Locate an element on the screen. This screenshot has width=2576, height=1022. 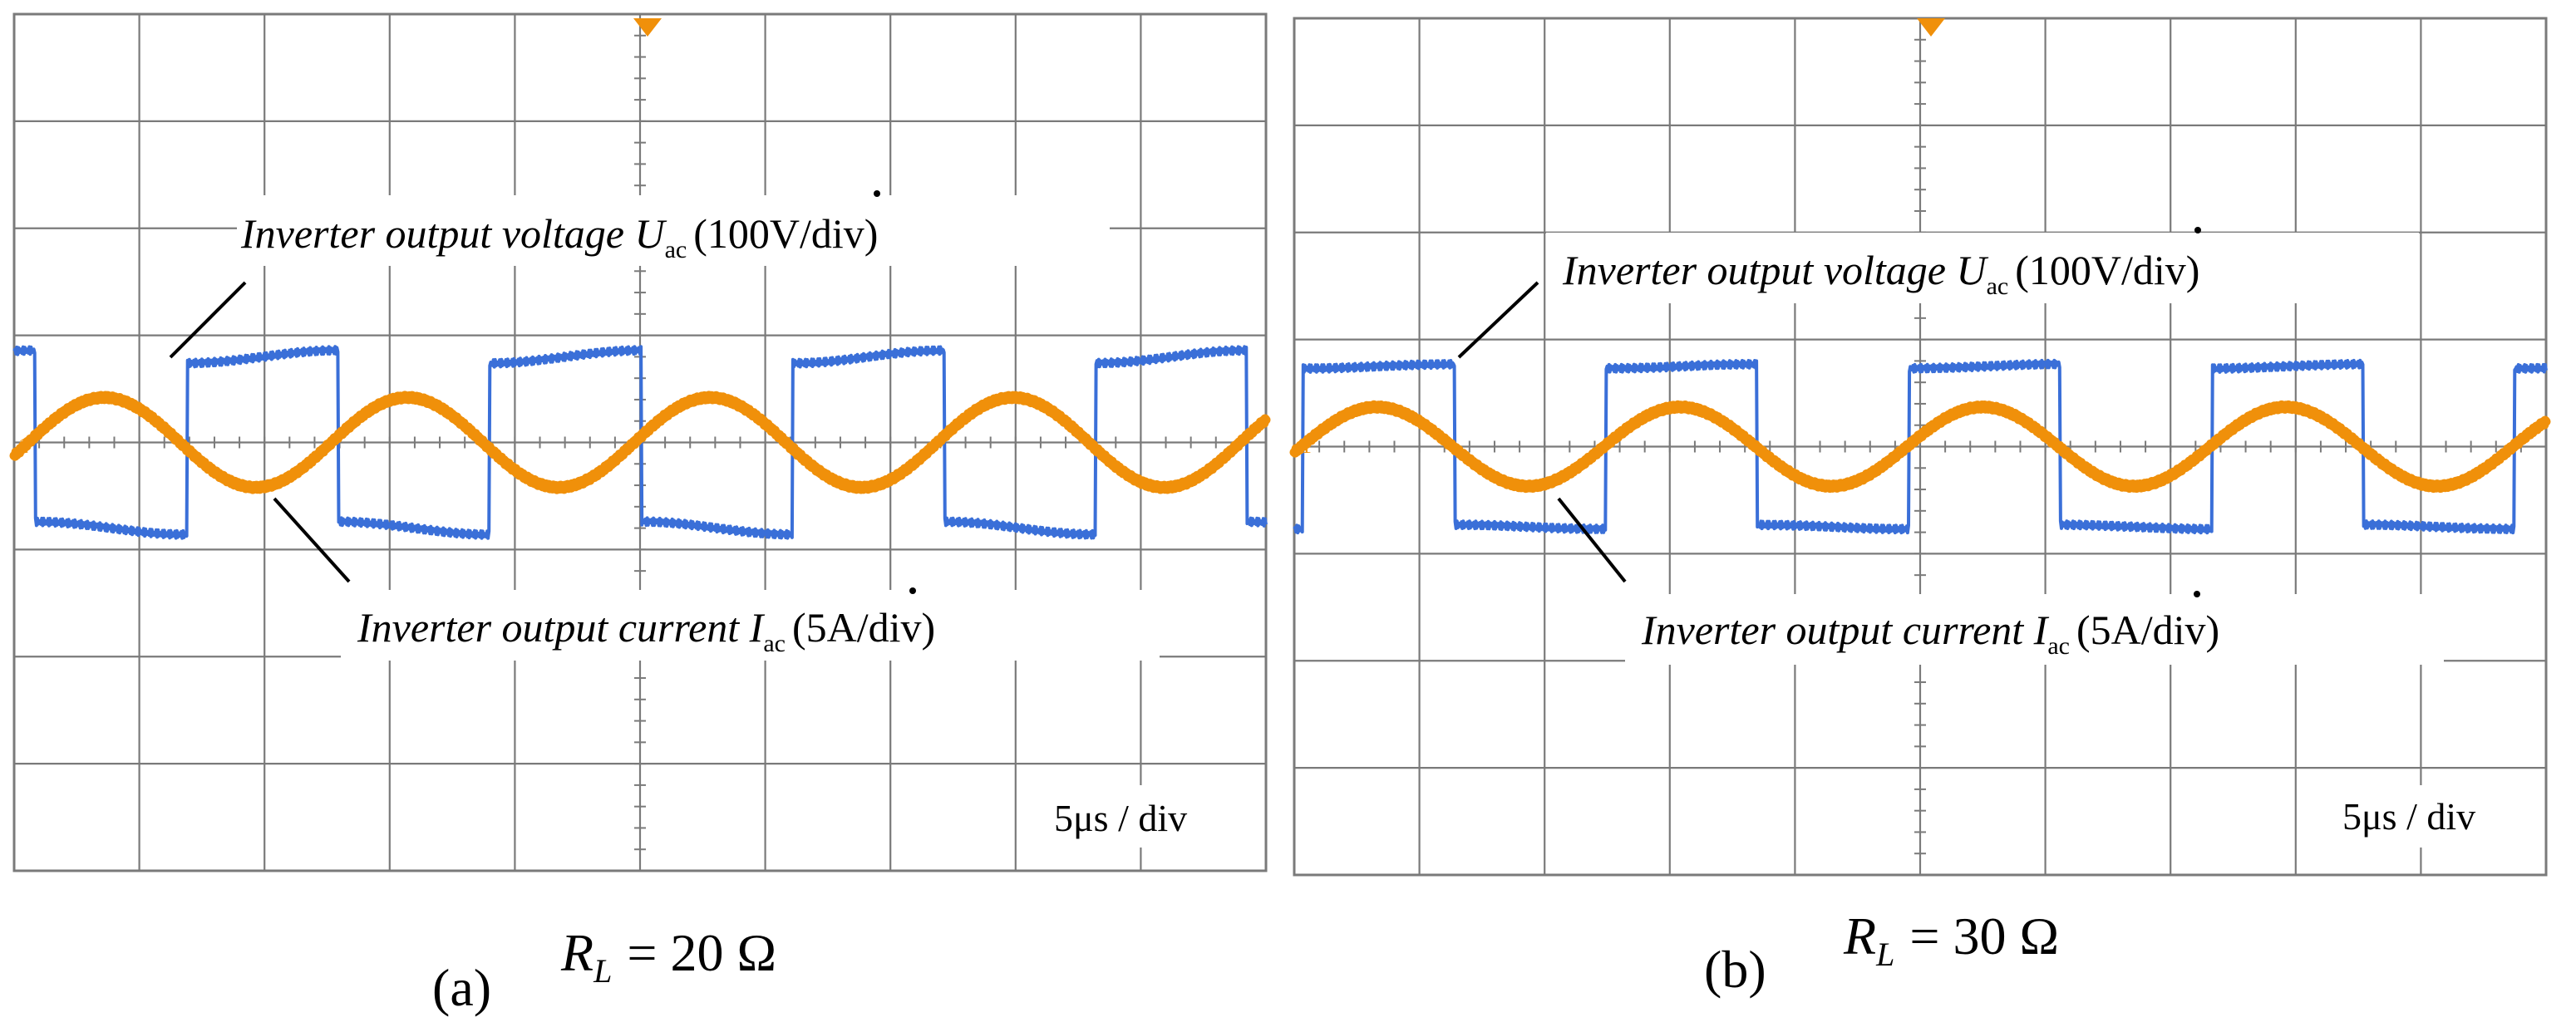
svg-text:RL= 30 Ω: RL = 30 Ω is located at coordinates (1951, 940).